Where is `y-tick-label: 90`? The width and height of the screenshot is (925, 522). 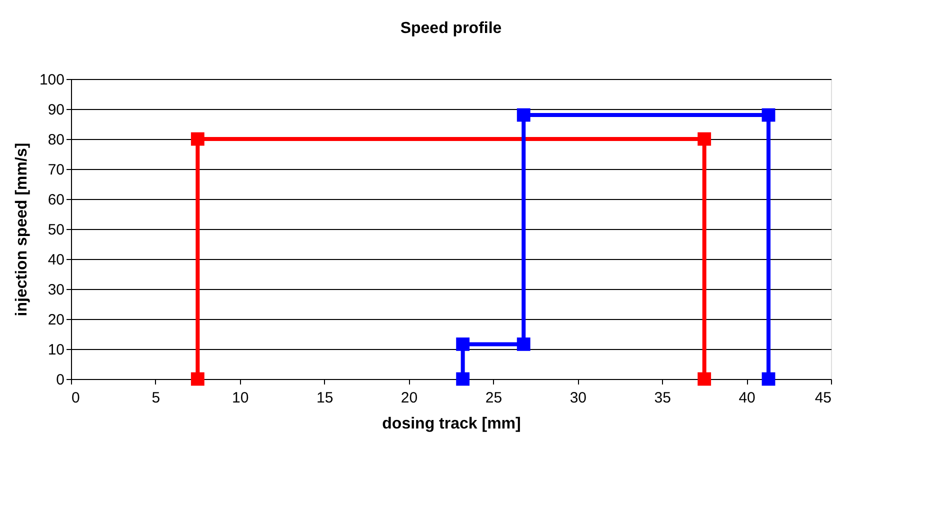
y-tick-label: 90 is located at coordinates (56, 110).